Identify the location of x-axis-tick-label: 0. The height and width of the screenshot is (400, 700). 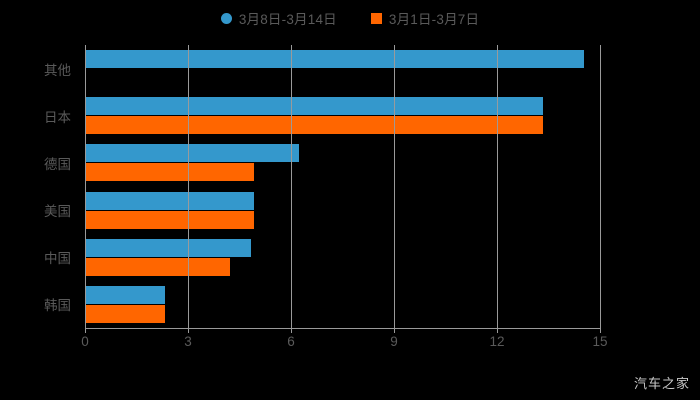
(85, 341).